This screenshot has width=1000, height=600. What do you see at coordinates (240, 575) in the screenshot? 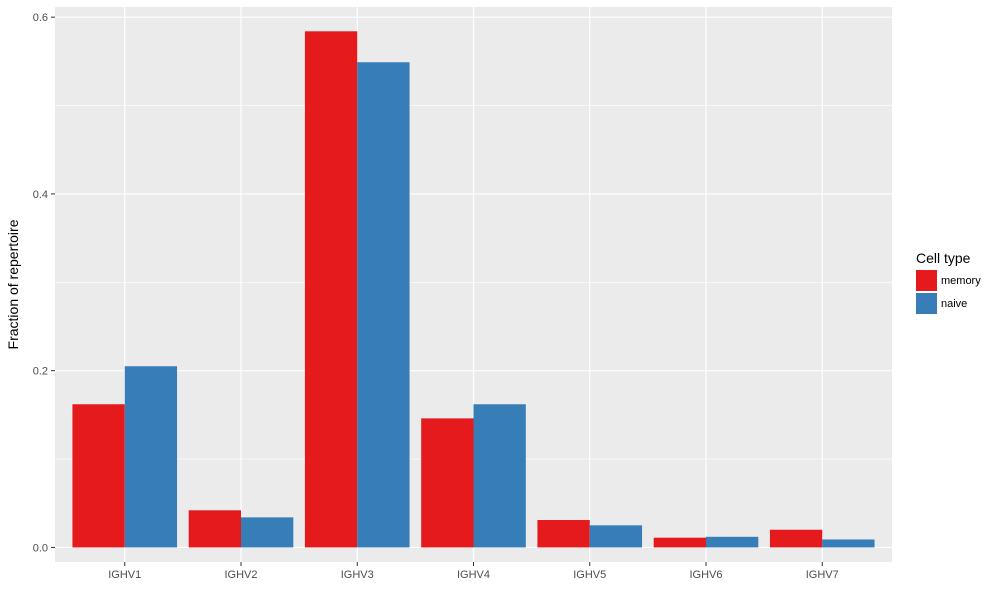
I see `x-tick-label: IGHV2` at bounding box center [240, 575].